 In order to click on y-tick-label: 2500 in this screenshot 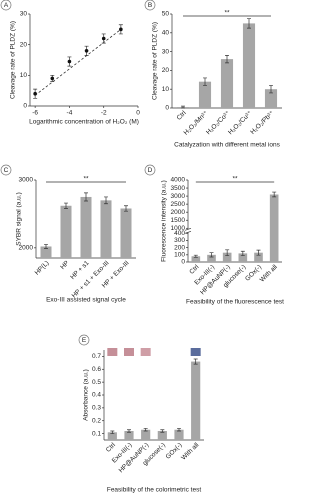, I will do `click(178, 204)`.